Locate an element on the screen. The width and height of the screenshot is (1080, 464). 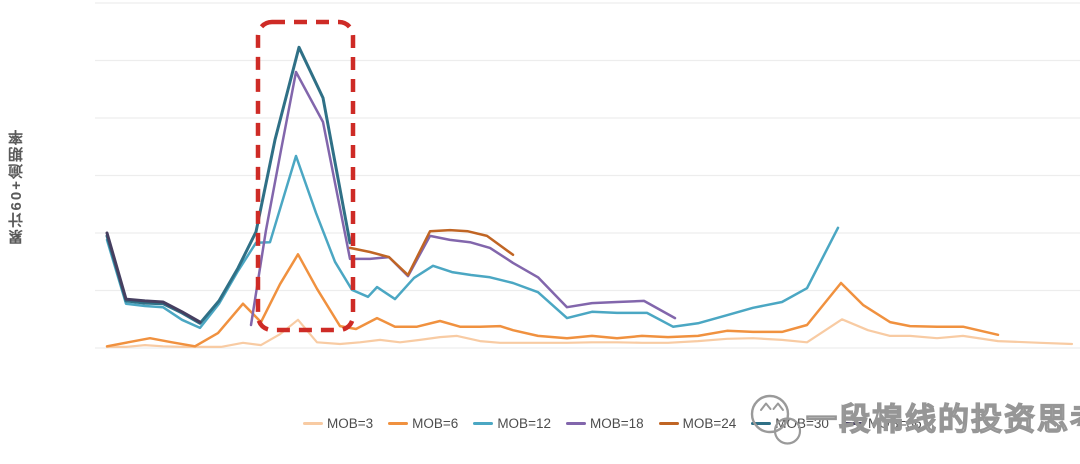
legend-label: MOB=12 is located at coordinates (524, 423).